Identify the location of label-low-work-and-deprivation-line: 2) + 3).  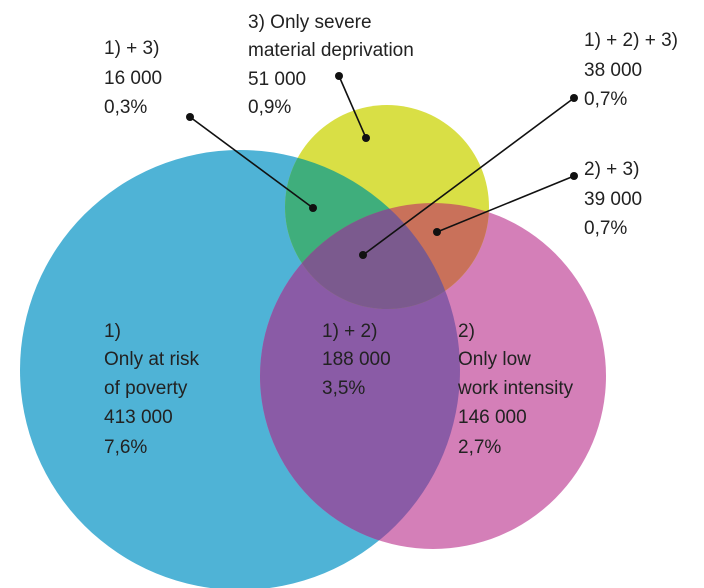
(611, 169).